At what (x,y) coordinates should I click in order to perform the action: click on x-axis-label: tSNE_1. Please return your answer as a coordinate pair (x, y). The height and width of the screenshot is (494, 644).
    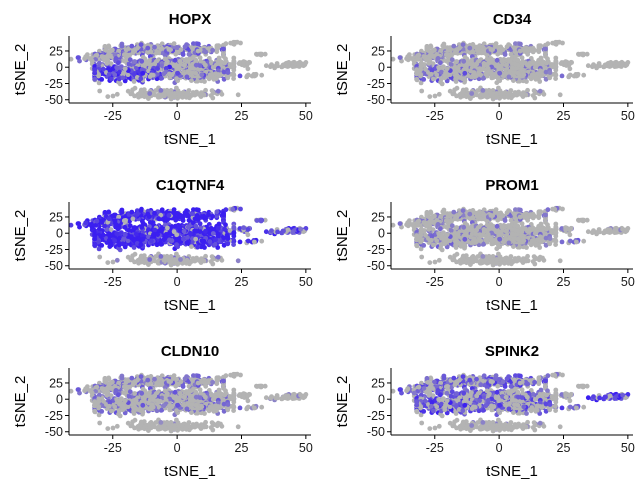
    Looking at the image, I should click on (190, 305).